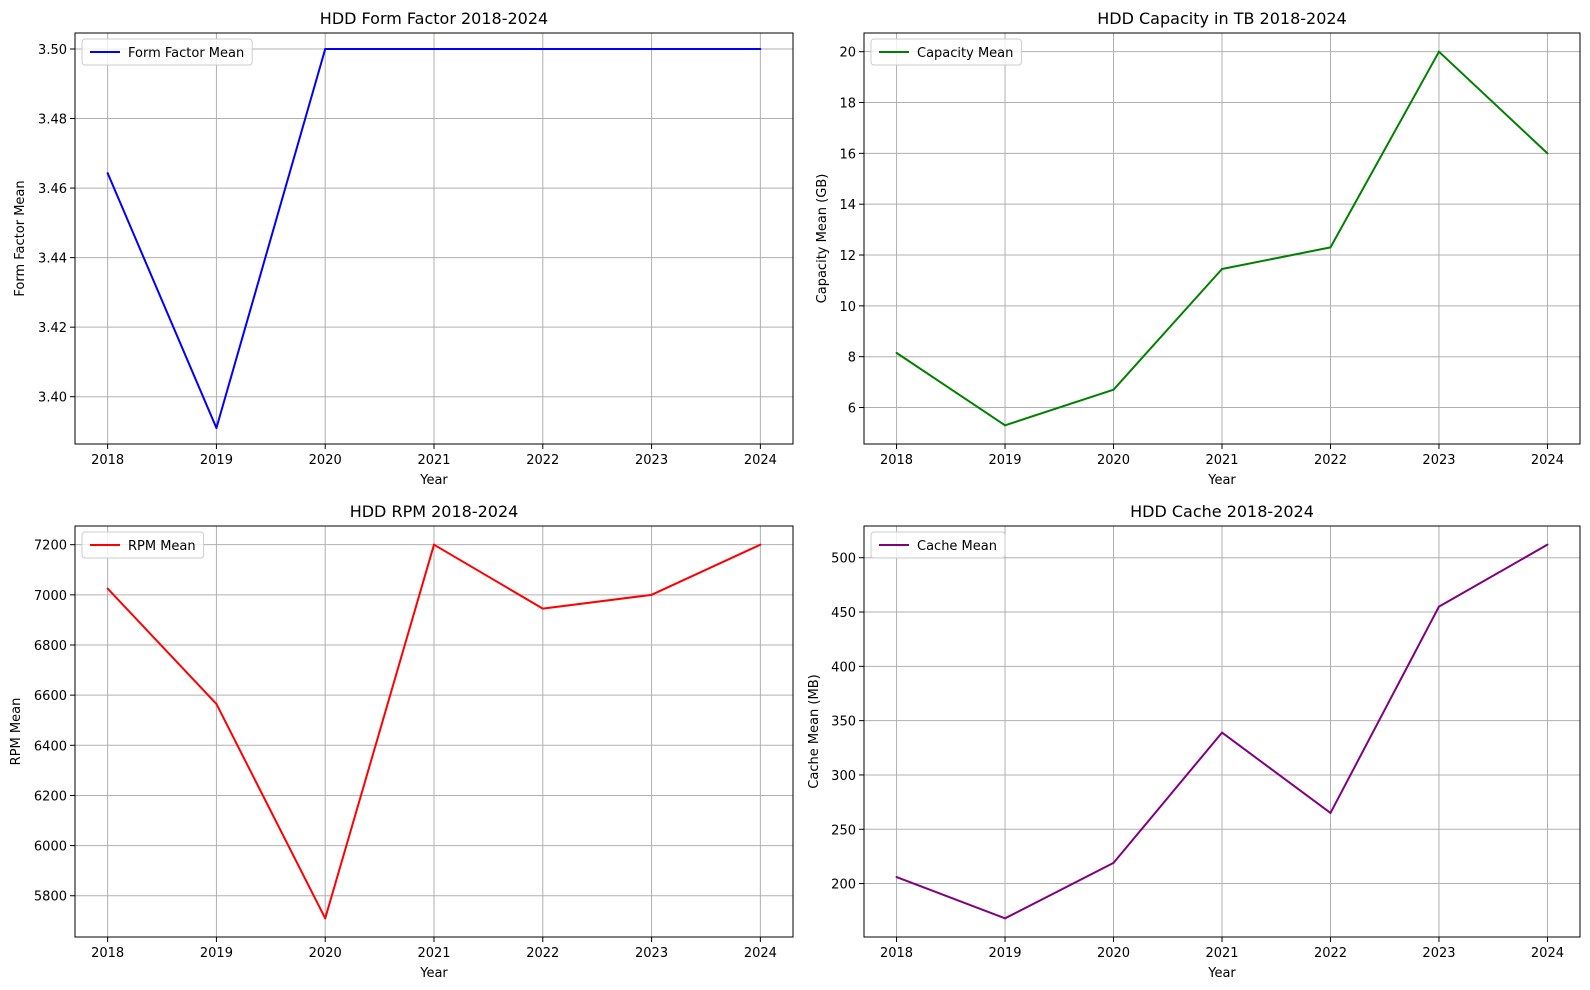  I want to click on y-tick-label: 3.40, so click(52, 398).